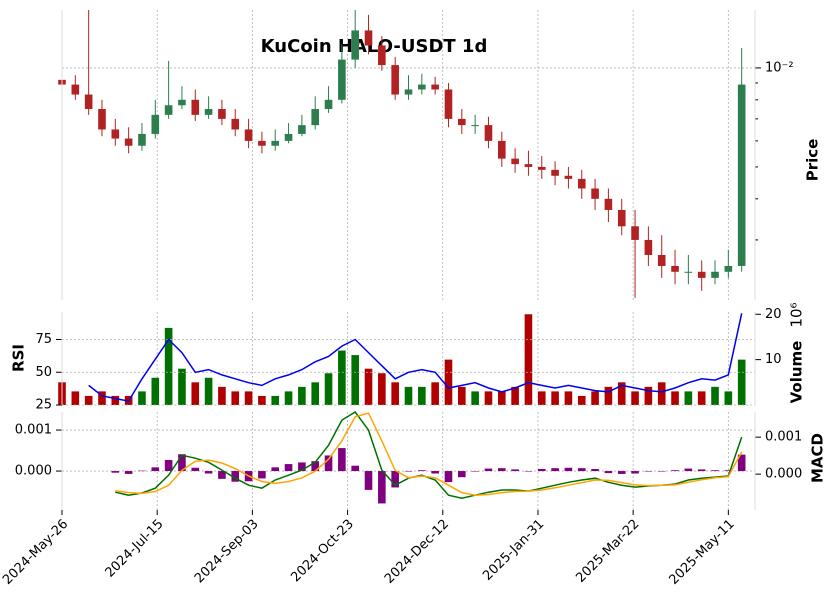  Describe the element at coordinates (374, 46) in the screenshot. I see `chart-title: KuCoin HALO-USDT 1d` at that location.